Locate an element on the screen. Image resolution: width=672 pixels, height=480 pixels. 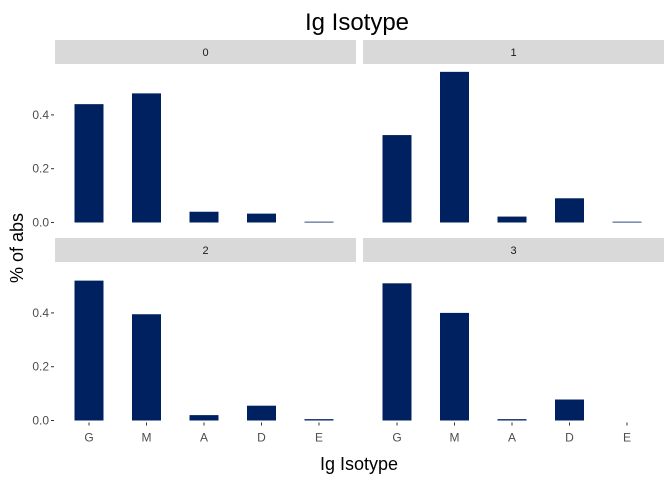
y-axis-title: % of abs is located at coordinates (17, 248).